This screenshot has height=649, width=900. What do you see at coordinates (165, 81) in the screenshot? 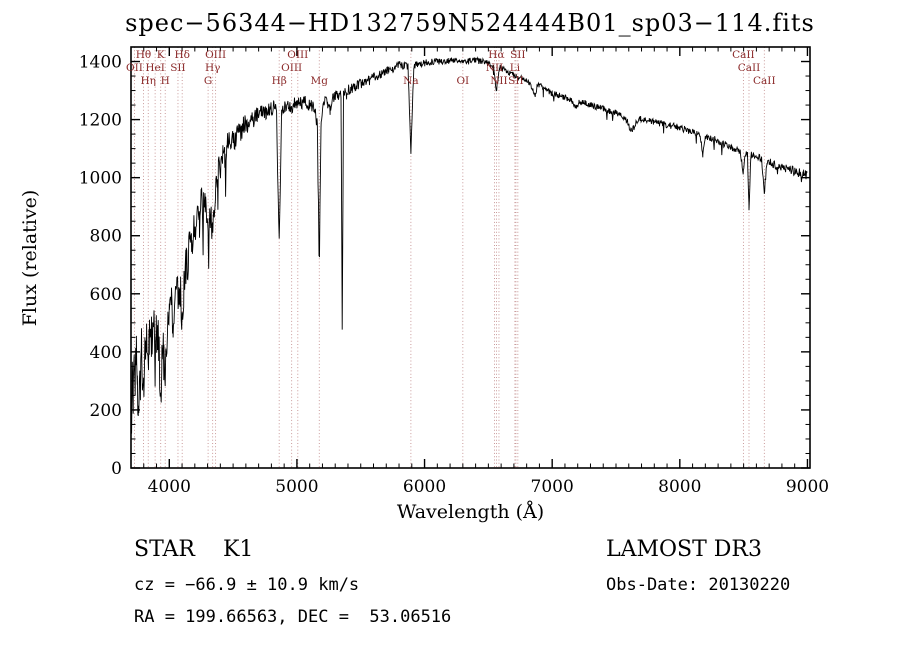
I see `svg-text: H` at bounding box center [165, 81].